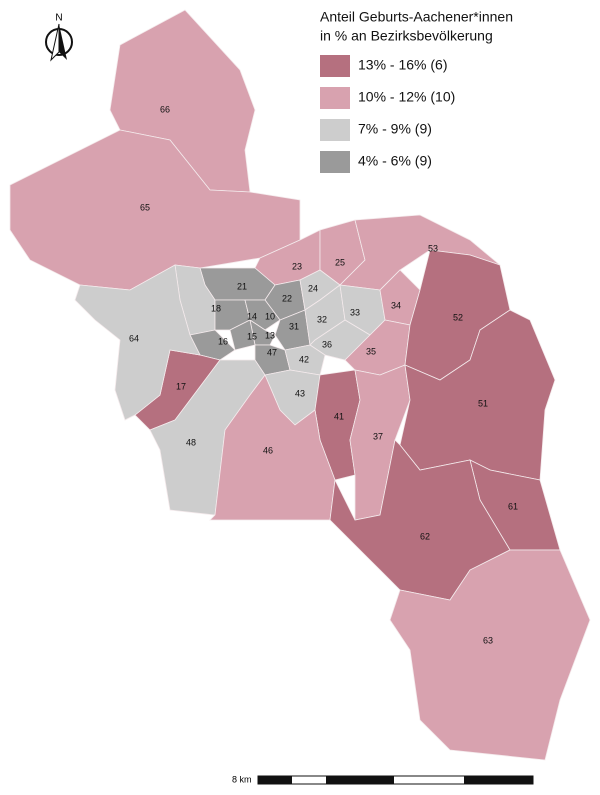 The height and width of the screenshot is (795, 600). I want to click on district-label: 33, so click(355, 312).